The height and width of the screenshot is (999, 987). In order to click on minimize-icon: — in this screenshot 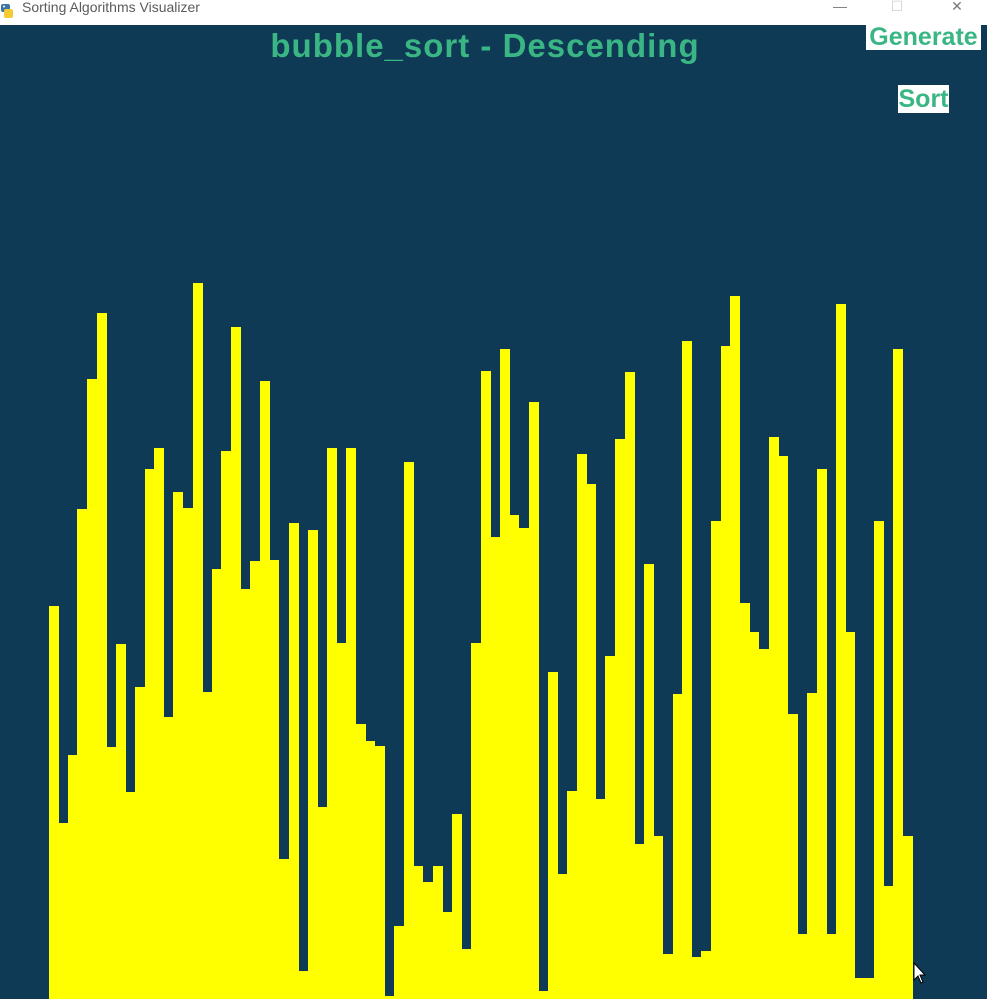, I will do `click(840, 7)`.